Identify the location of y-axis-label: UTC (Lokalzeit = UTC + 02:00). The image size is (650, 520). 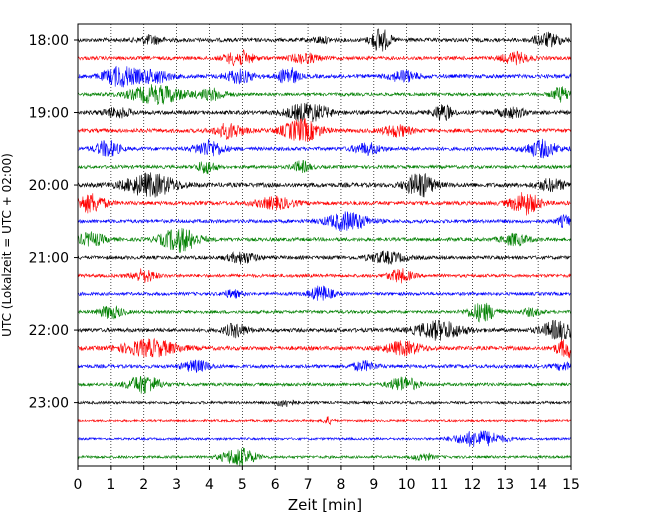
(7, 245).